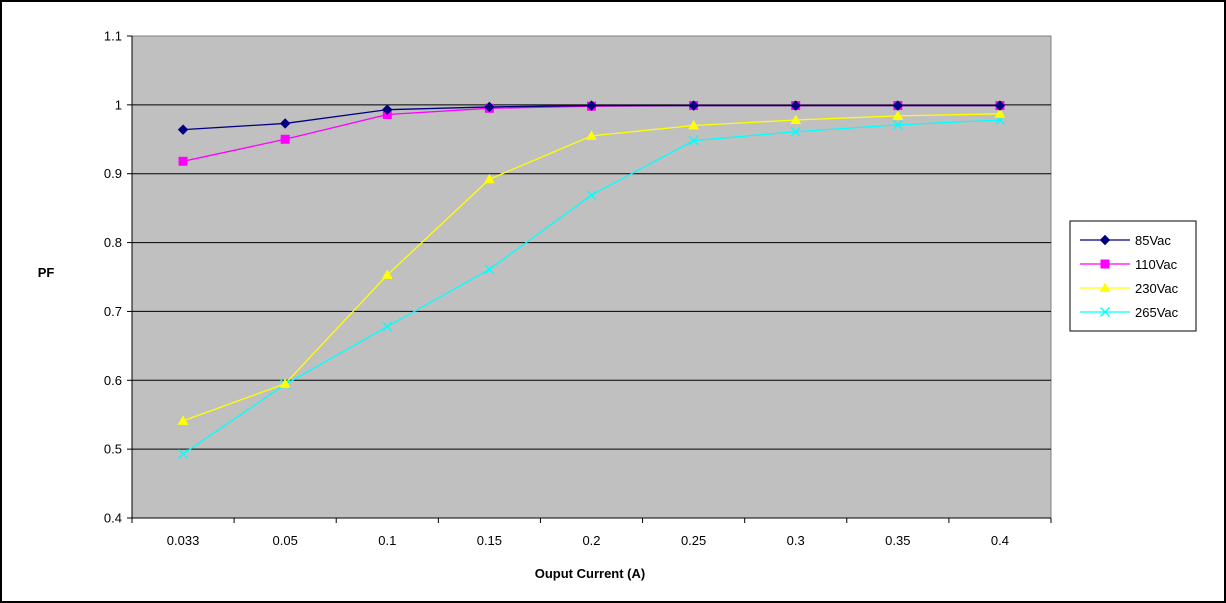 This screenshot has height=603, width=1226. Describe the element at coordinates (113, 311) in the screenshot. I see `y-tick-label: 0.7` at that location.